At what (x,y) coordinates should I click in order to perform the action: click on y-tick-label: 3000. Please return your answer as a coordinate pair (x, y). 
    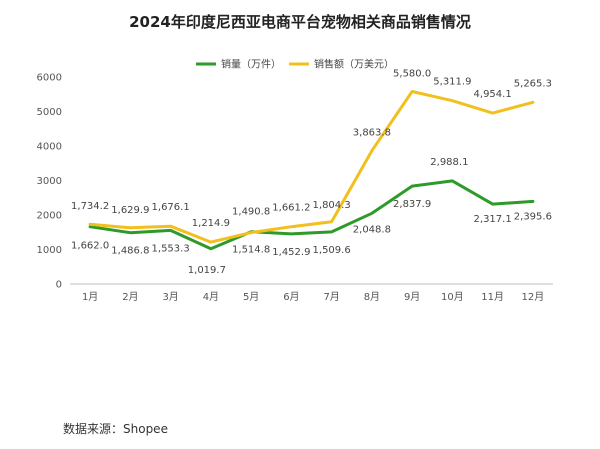
    Looking at the image, I should click on (49, 181).